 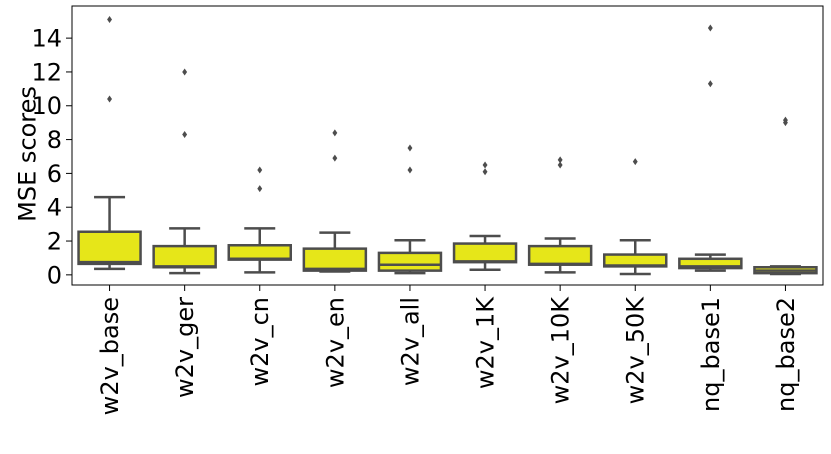 I want to click on y-tick-label: 2, so click(x=54, y=241).